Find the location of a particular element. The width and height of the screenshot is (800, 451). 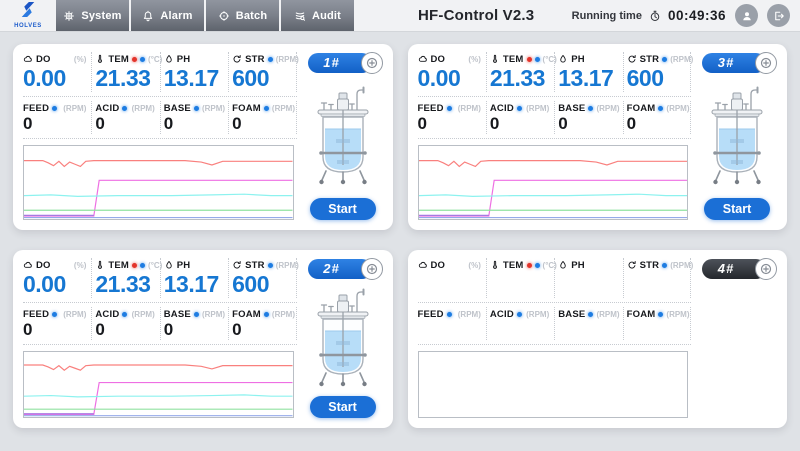

reactor-number-badge: 1# is located at coordinates (345, 63).